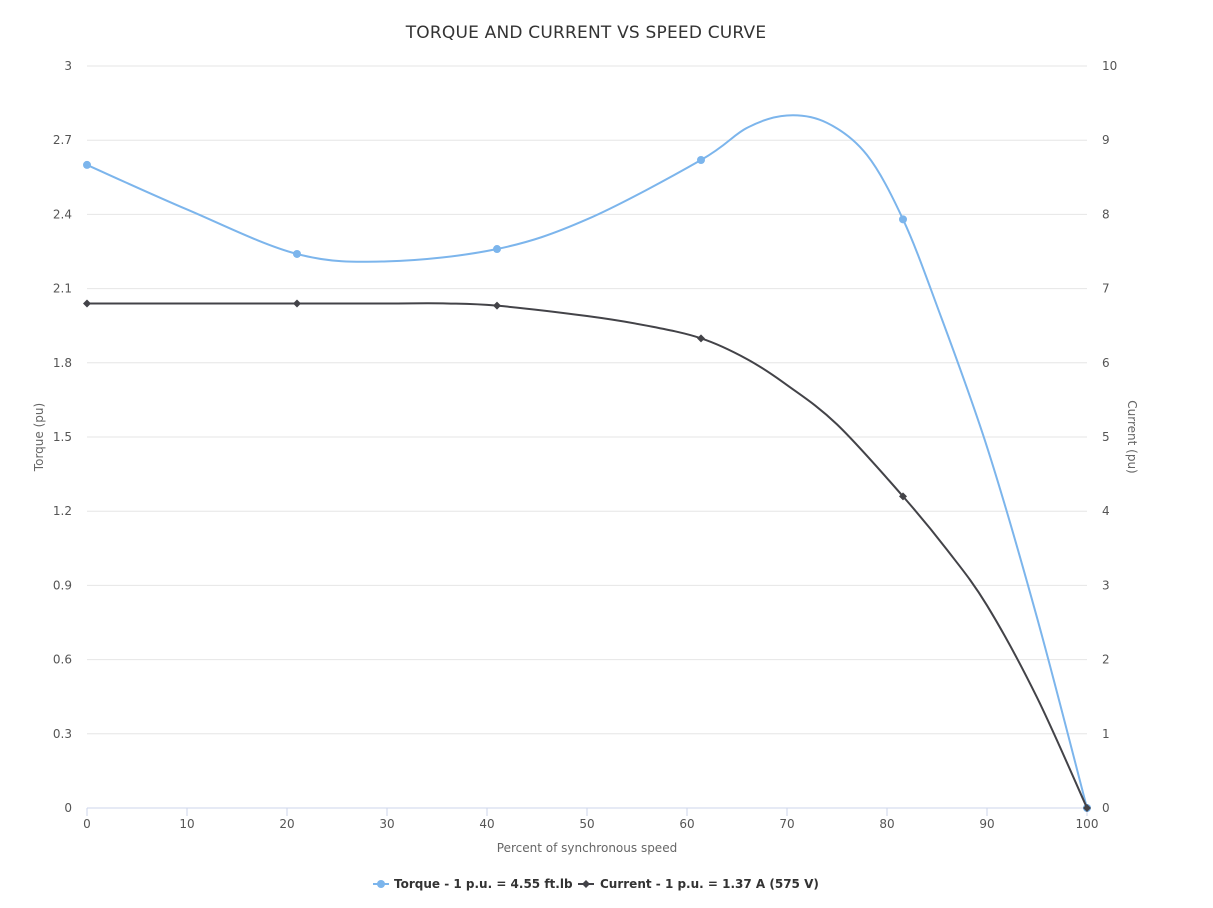 This screenshot has height=908, width=1213. Describe the element at coordinates (68, 66) in the screenshot. I see `y-left-tick-label: 3` at that location.